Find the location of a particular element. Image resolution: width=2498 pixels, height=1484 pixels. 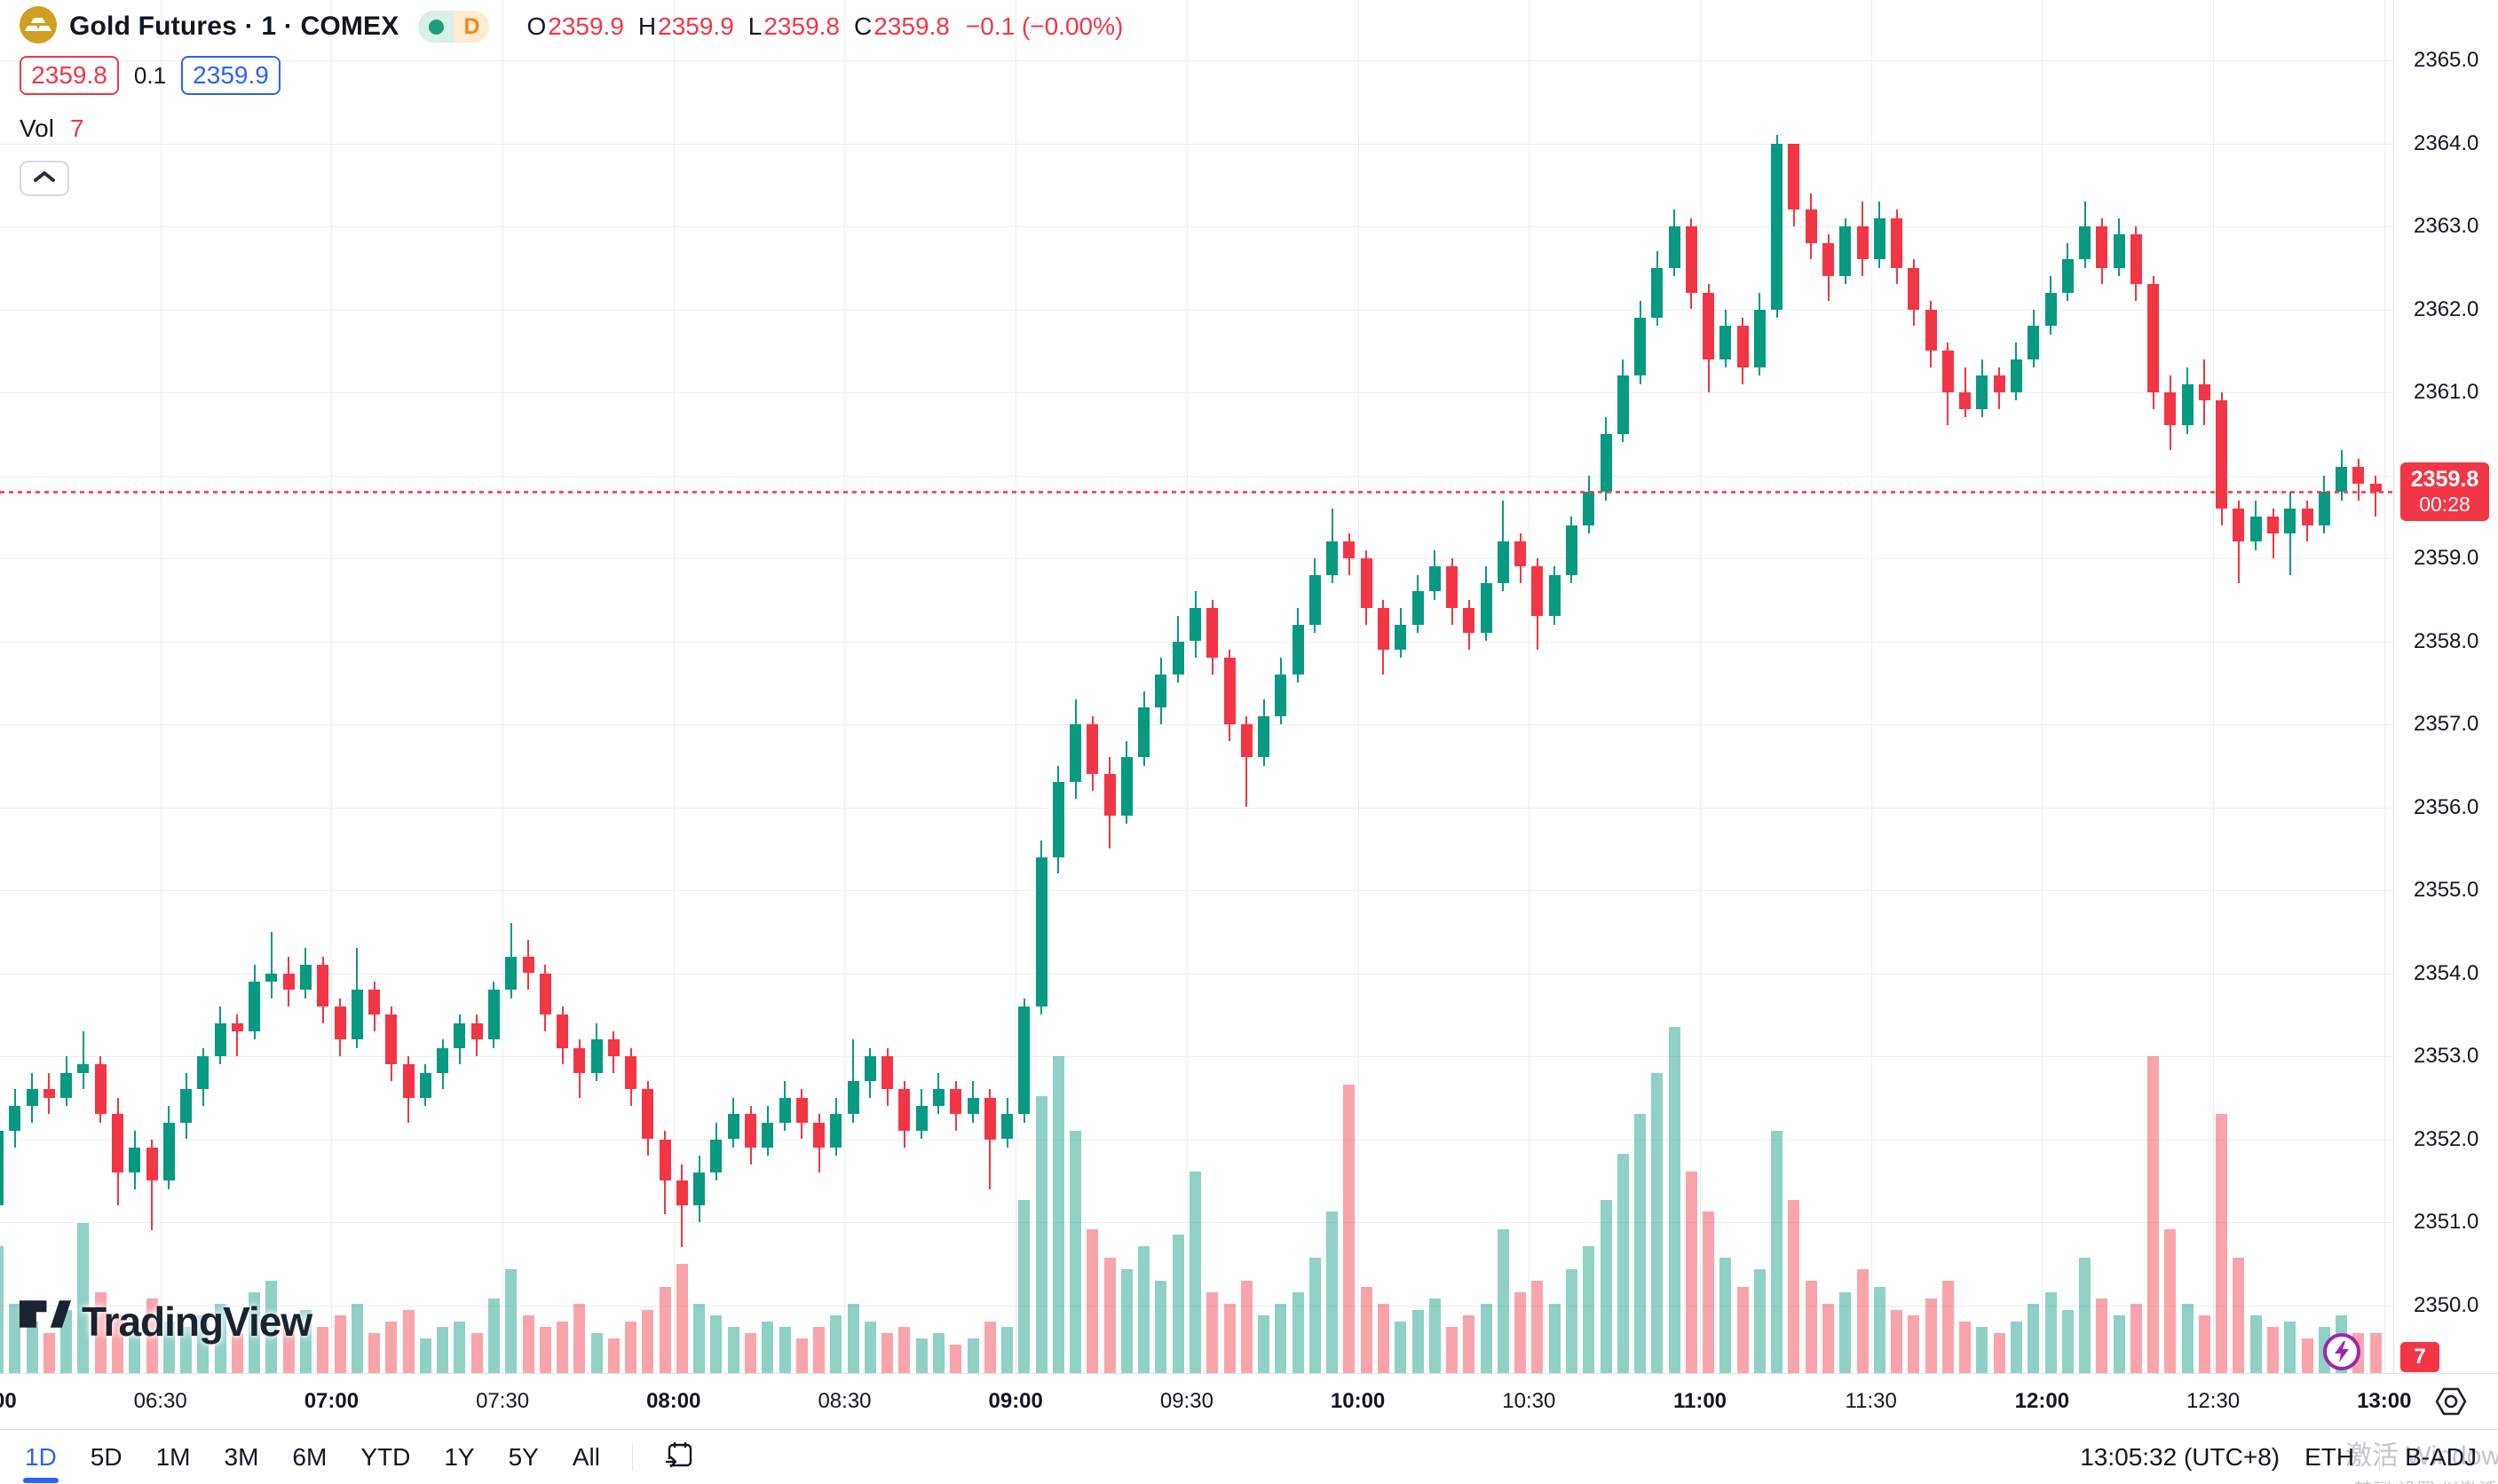

range-button-1m: 1M is located at coordinates (173, 1457).